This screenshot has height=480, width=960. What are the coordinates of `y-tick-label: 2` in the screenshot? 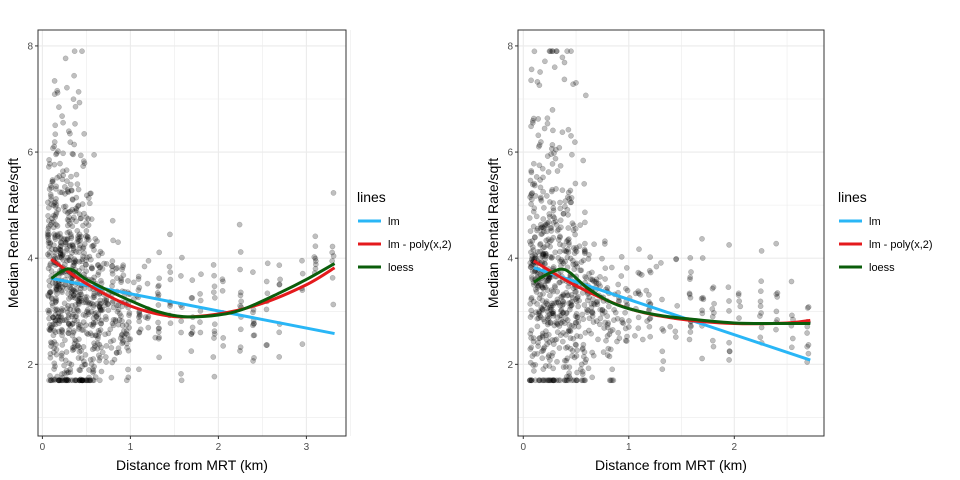 It's located at (30, 365).